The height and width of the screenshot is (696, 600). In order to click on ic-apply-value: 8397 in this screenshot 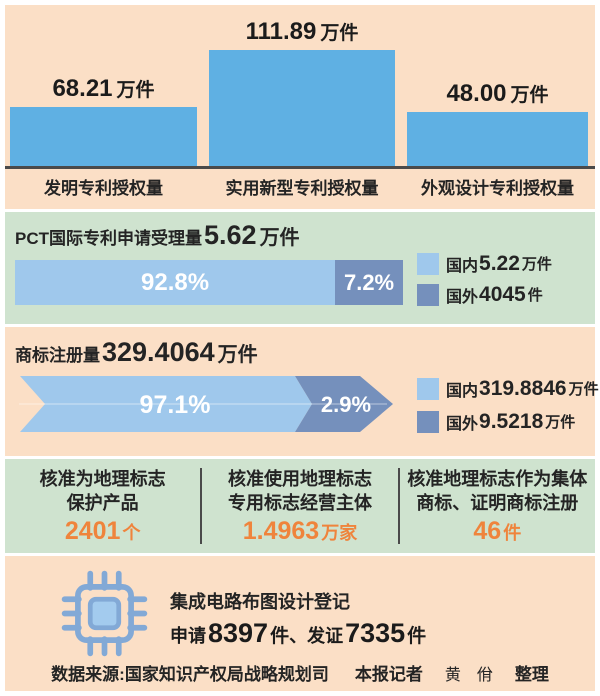, I will do `click(238, 633)`.